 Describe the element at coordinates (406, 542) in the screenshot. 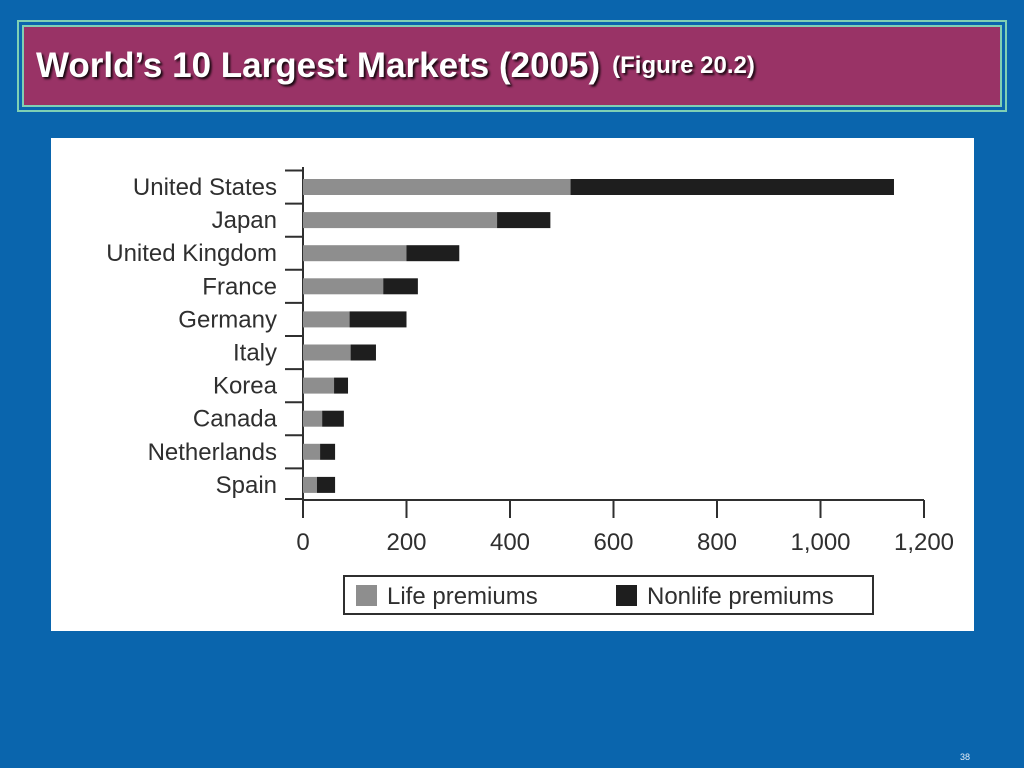

I see `value-tick-label: 200` at that location.